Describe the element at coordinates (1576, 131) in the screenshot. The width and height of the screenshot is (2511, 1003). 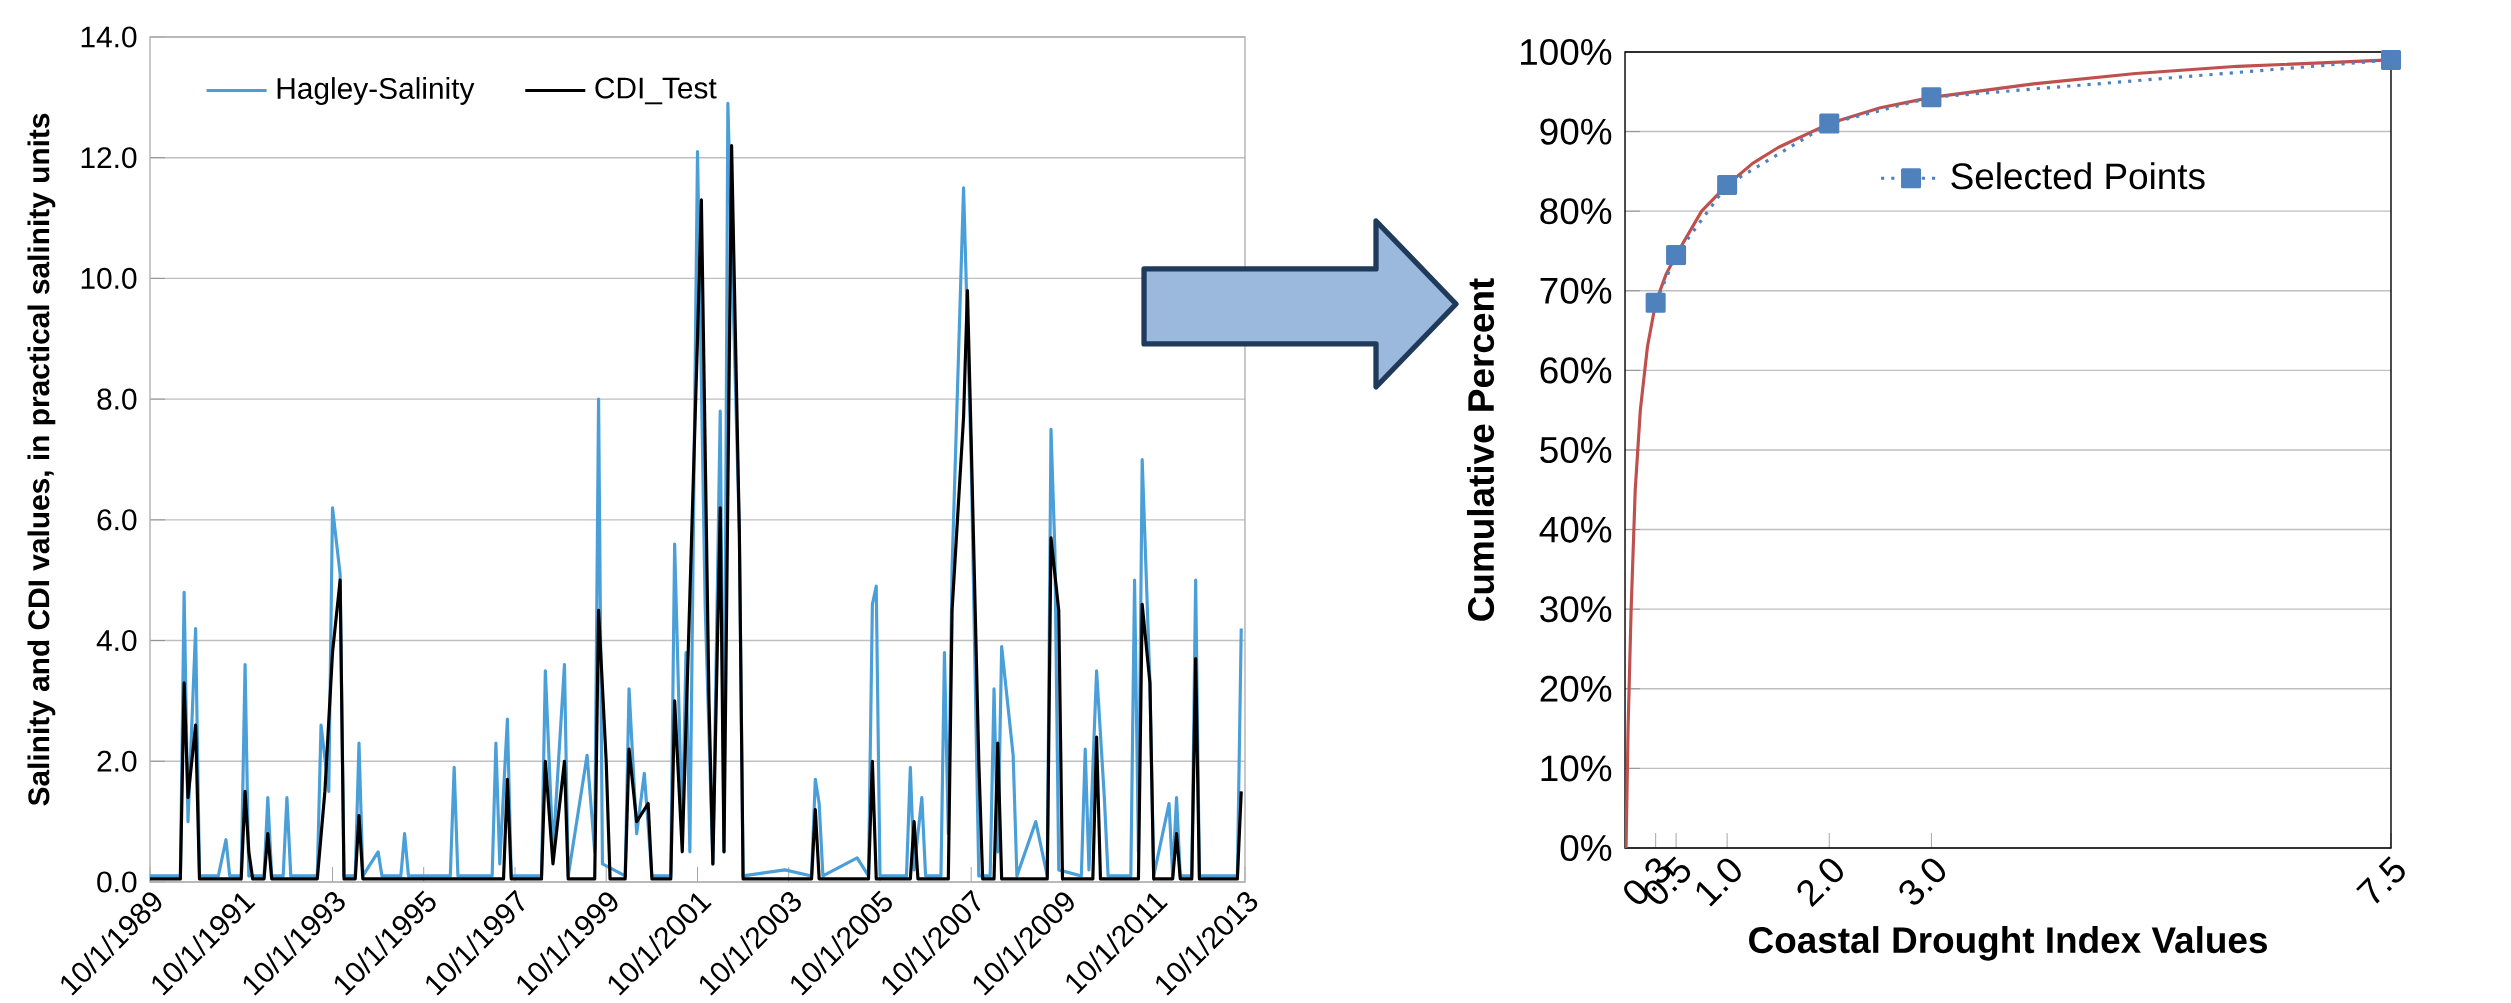
I see `y-tick-label: 90%` at that location.